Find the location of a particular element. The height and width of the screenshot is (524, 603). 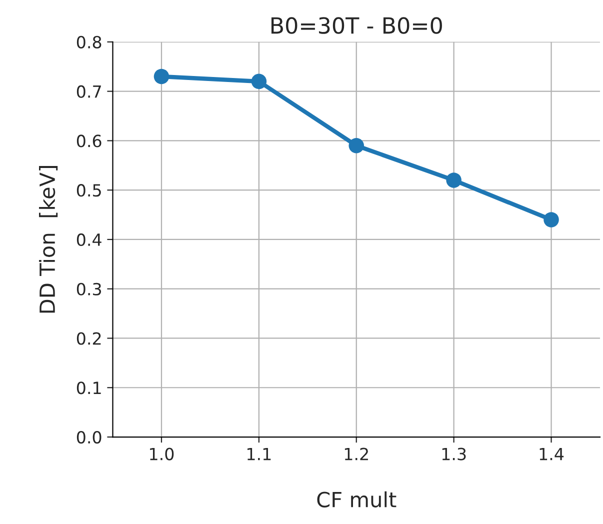

x-tick-label: 1.2 is located at coordinates (356, 454).